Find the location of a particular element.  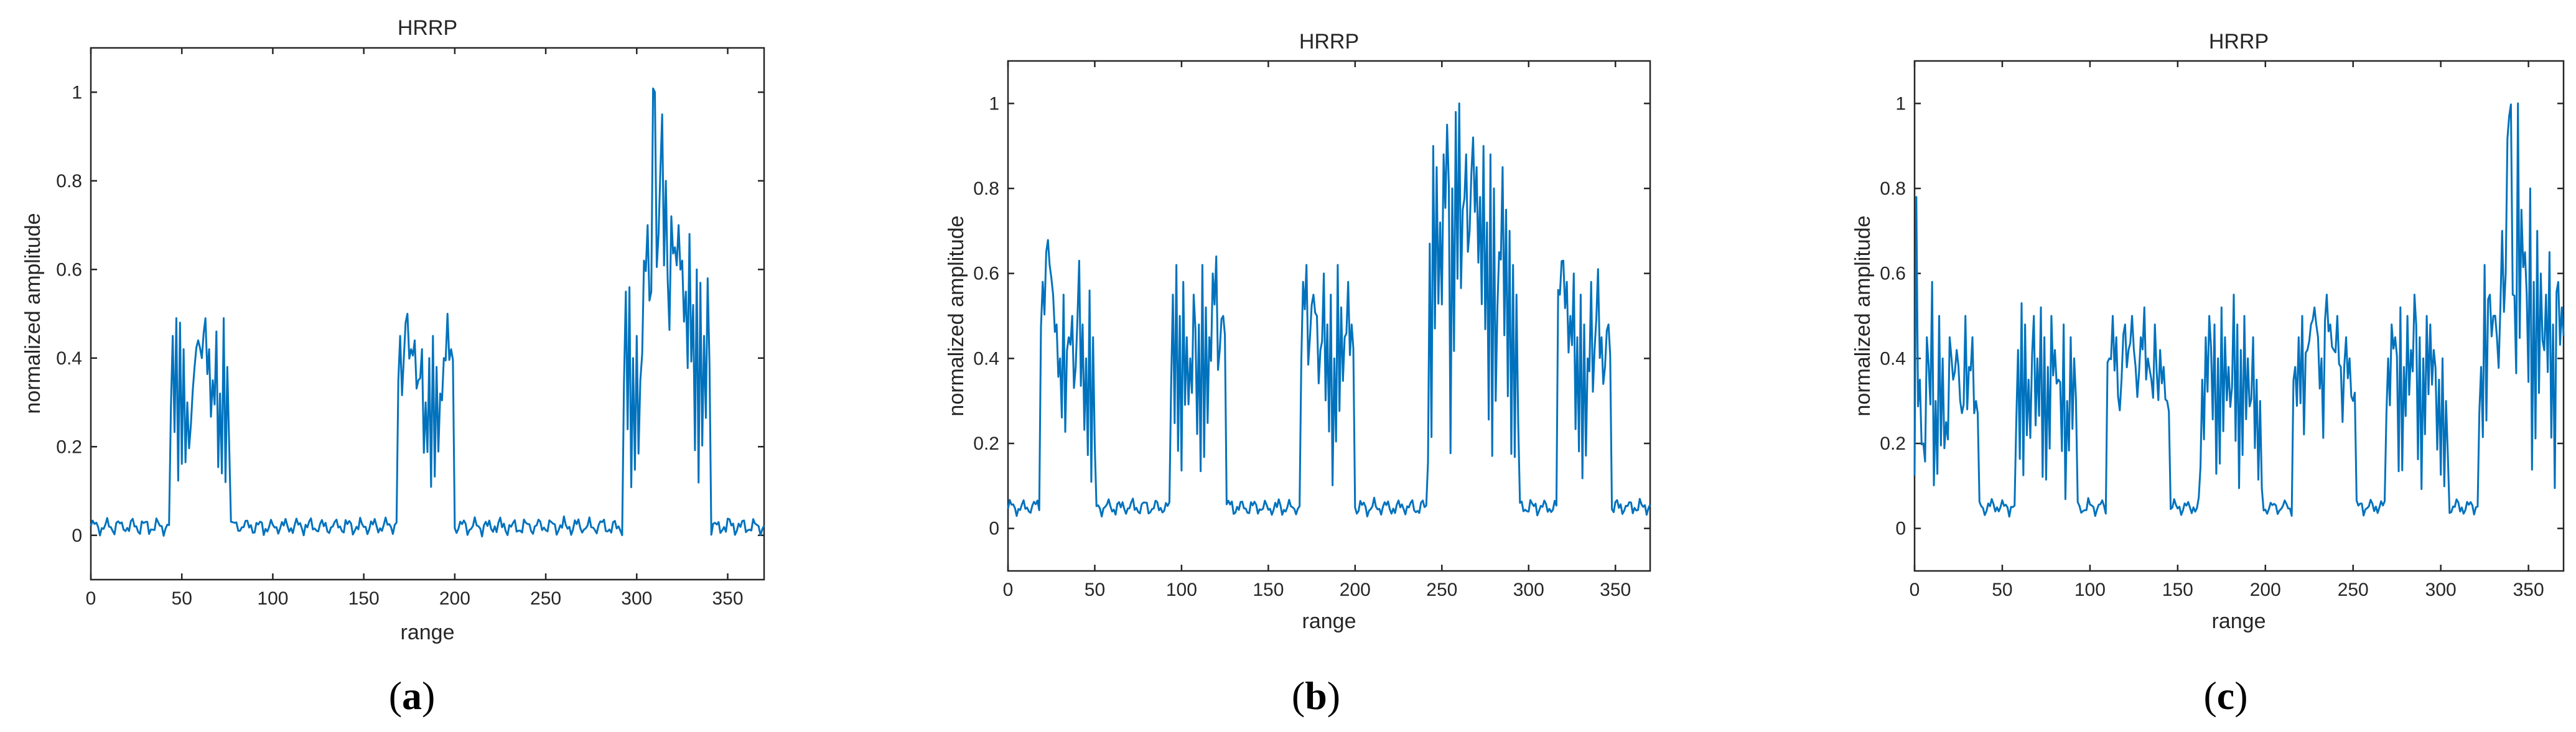

caption-letter: c is located at coordinates (2226, 696).